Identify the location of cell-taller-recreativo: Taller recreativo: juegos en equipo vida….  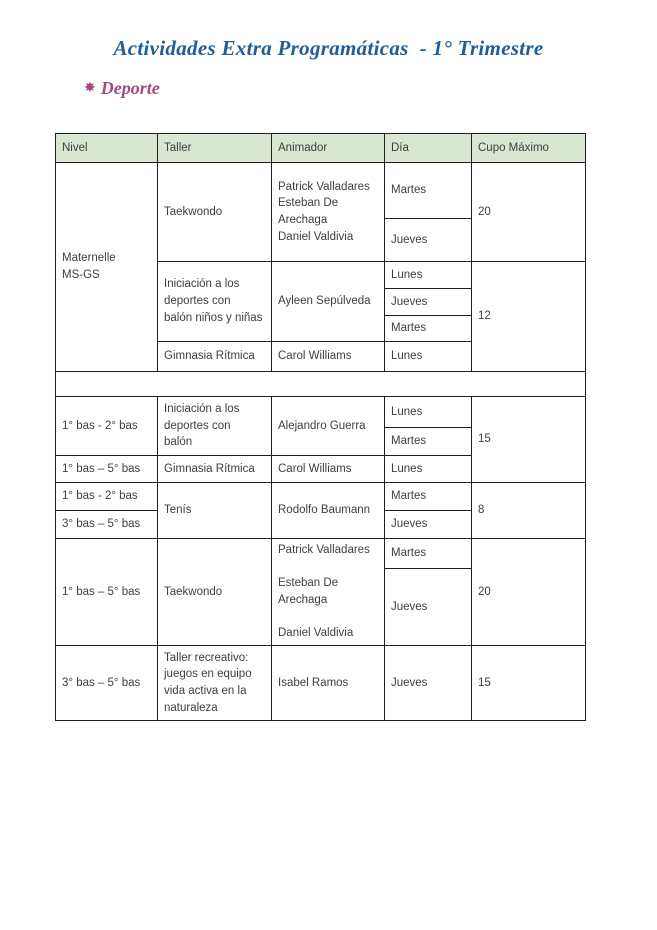
(214, 683).